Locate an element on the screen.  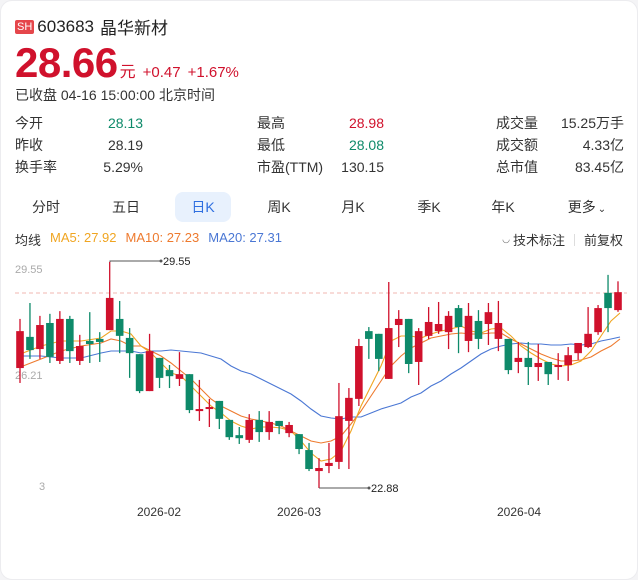
tab-five-day: 五日 is located at coordinates (126, 207).